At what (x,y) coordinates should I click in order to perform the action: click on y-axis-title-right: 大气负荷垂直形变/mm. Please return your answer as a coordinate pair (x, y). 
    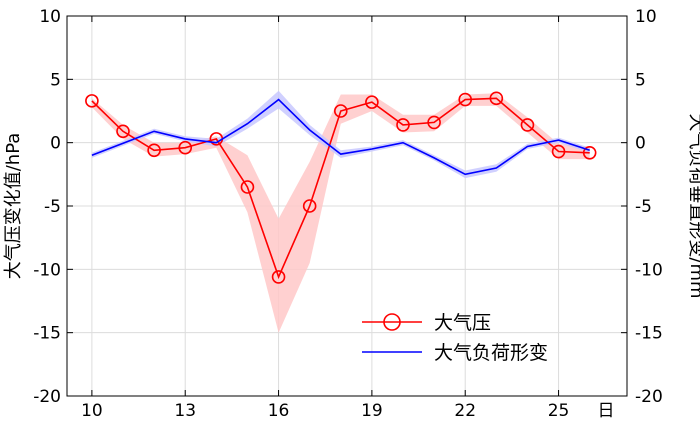
    Looking at the image, I should click on (693, 205).